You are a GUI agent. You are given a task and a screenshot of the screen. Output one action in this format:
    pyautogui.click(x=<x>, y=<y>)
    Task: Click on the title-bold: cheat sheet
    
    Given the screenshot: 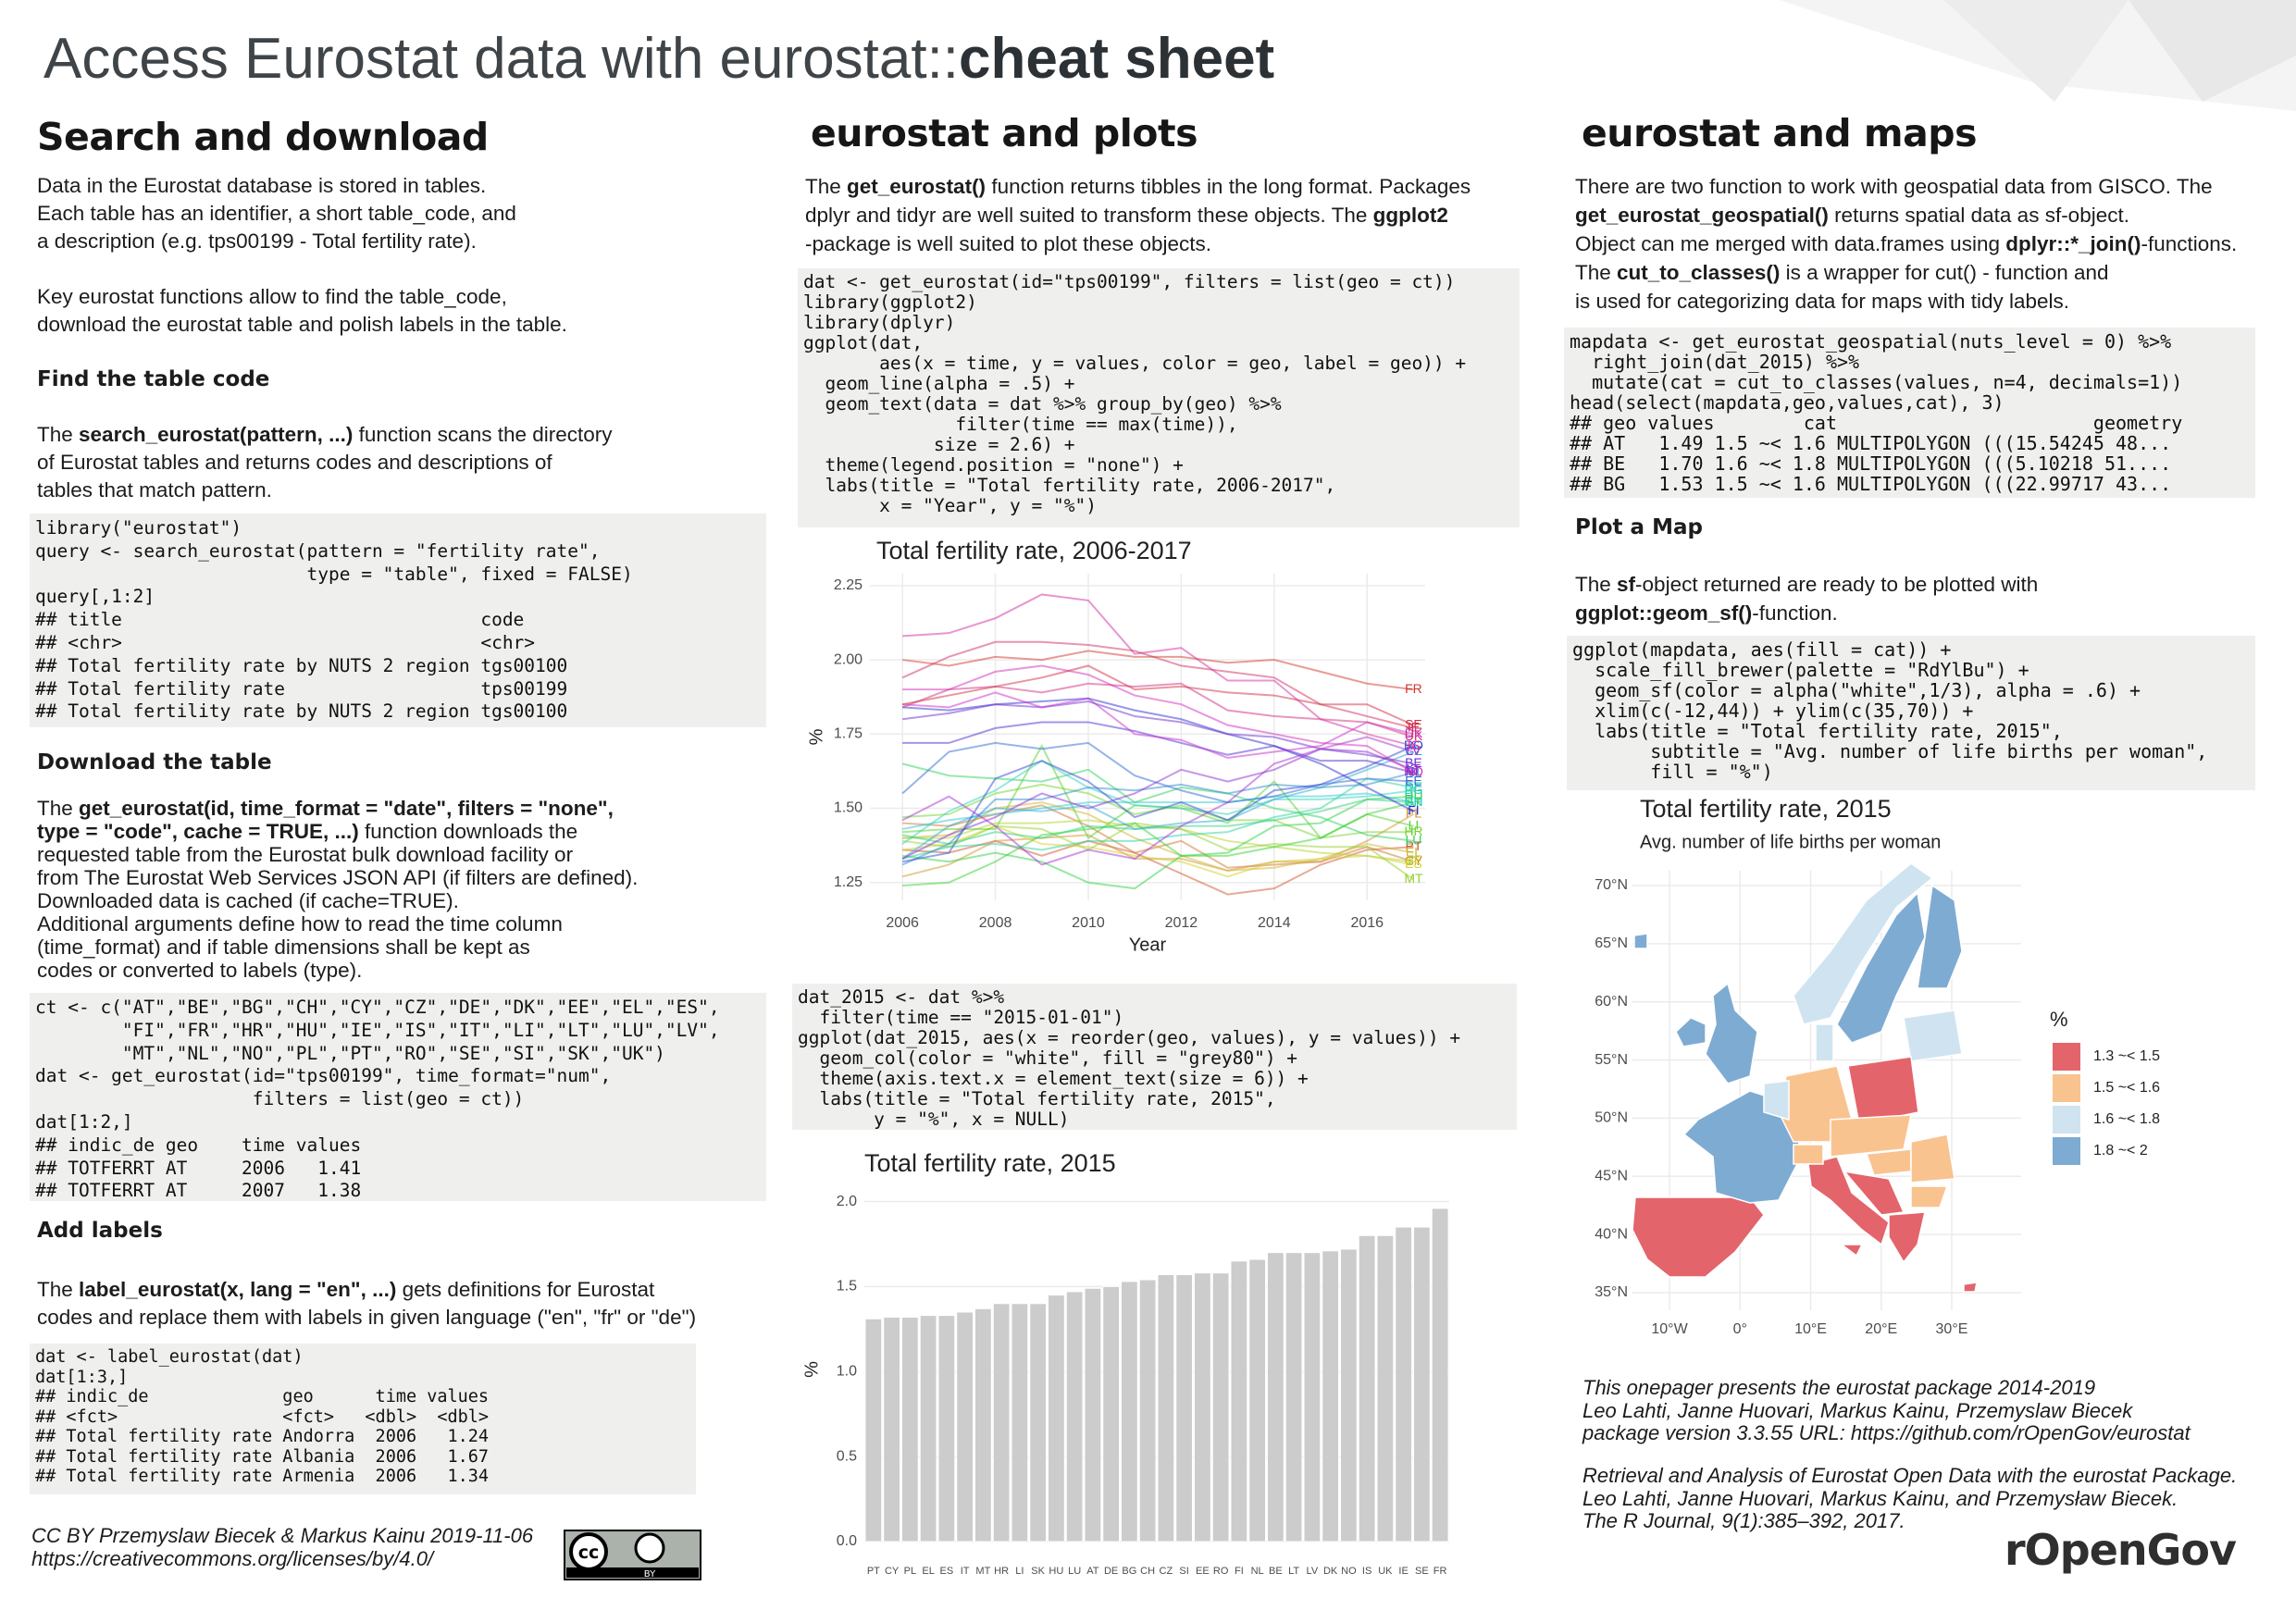 What is the action you would take?
    pyautogui.click(x=1117, y=59)
    